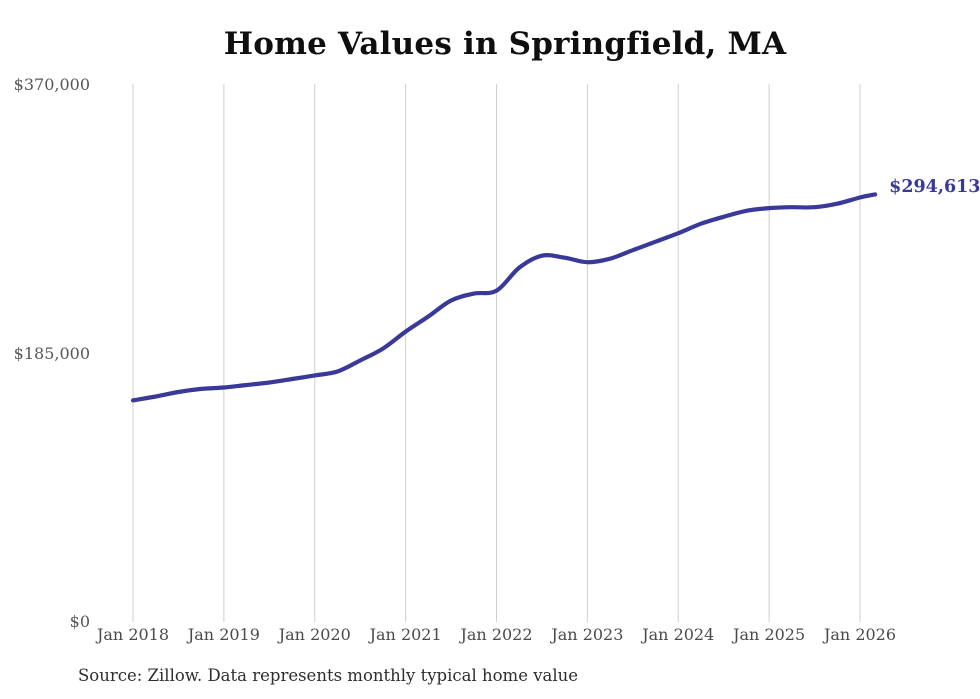 The image size is (980, 699). I want to click on x-tick-label: Jan 2018, so click(133, 634).